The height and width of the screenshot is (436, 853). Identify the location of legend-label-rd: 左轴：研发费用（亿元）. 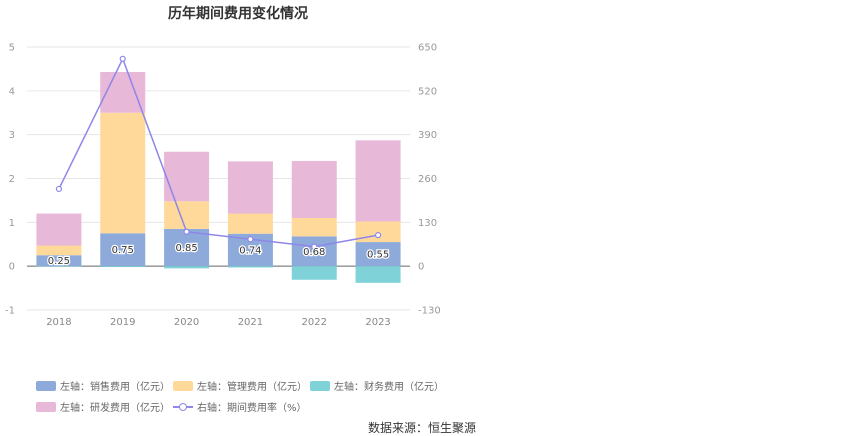
(115, 408).